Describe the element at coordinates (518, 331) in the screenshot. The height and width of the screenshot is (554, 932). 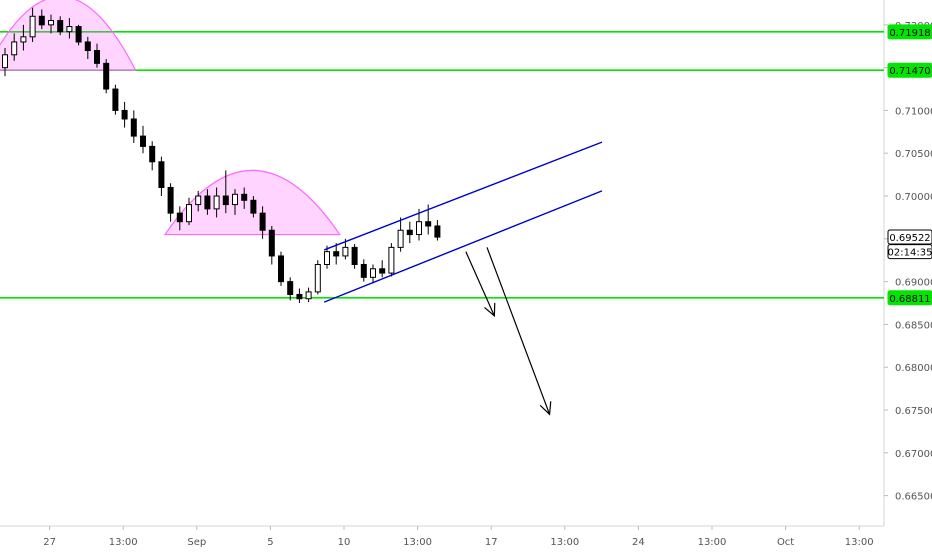
I see `arrow-long-shaft` at that location.